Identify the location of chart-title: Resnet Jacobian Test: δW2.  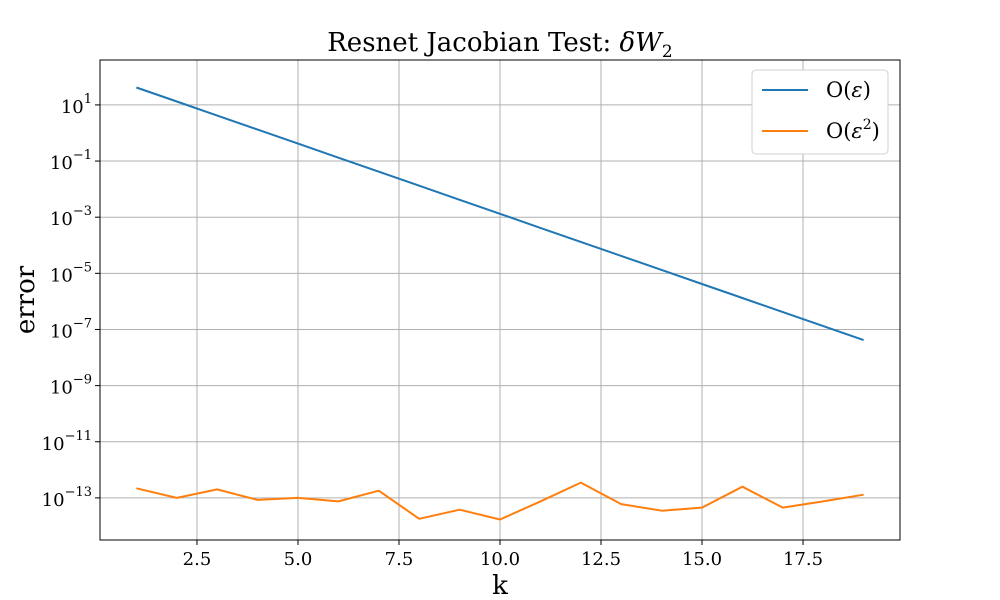
(500, 45).